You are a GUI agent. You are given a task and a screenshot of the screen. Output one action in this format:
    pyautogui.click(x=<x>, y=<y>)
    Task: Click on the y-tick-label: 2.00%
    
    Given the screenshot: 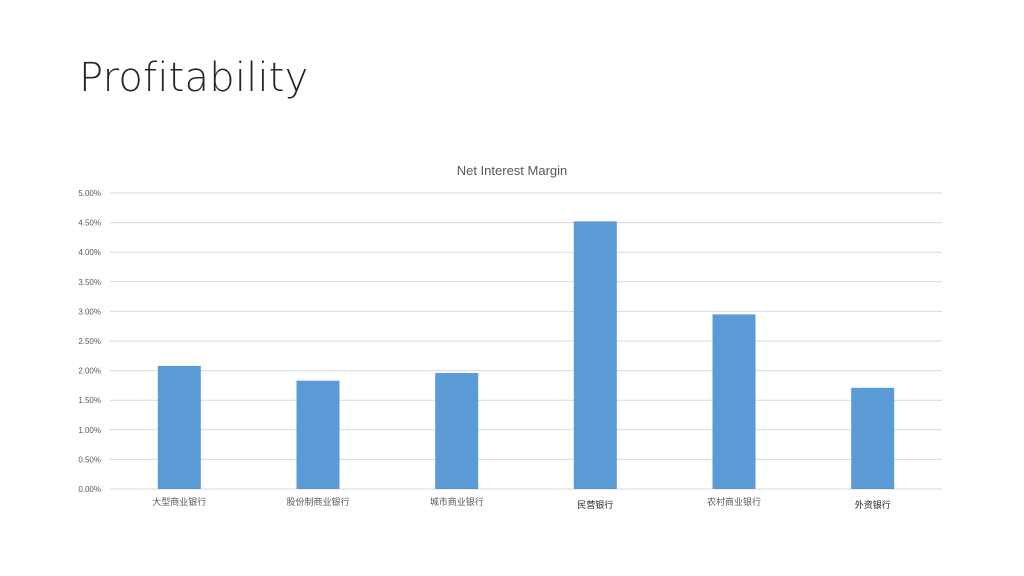 What is the action you would take?
    pyautogui.click(x=89, y=371)
    